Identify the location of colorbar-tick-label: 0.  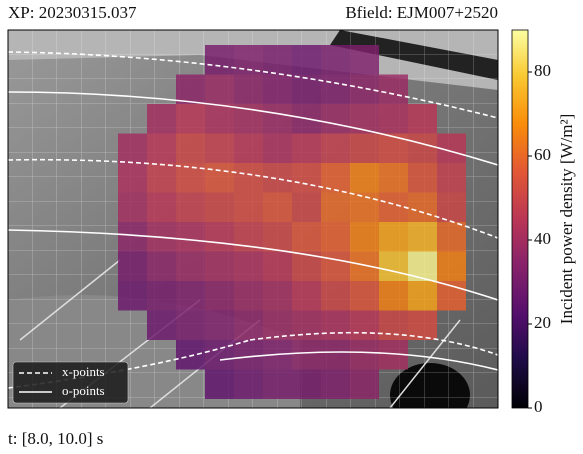
(538, 406).